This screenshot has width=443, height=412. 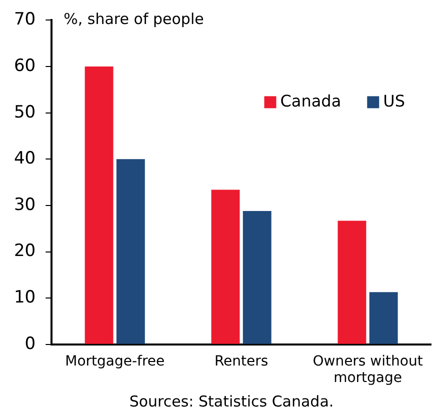 I want to click on x-tick-label: Renters, so click(x=241, y=361).